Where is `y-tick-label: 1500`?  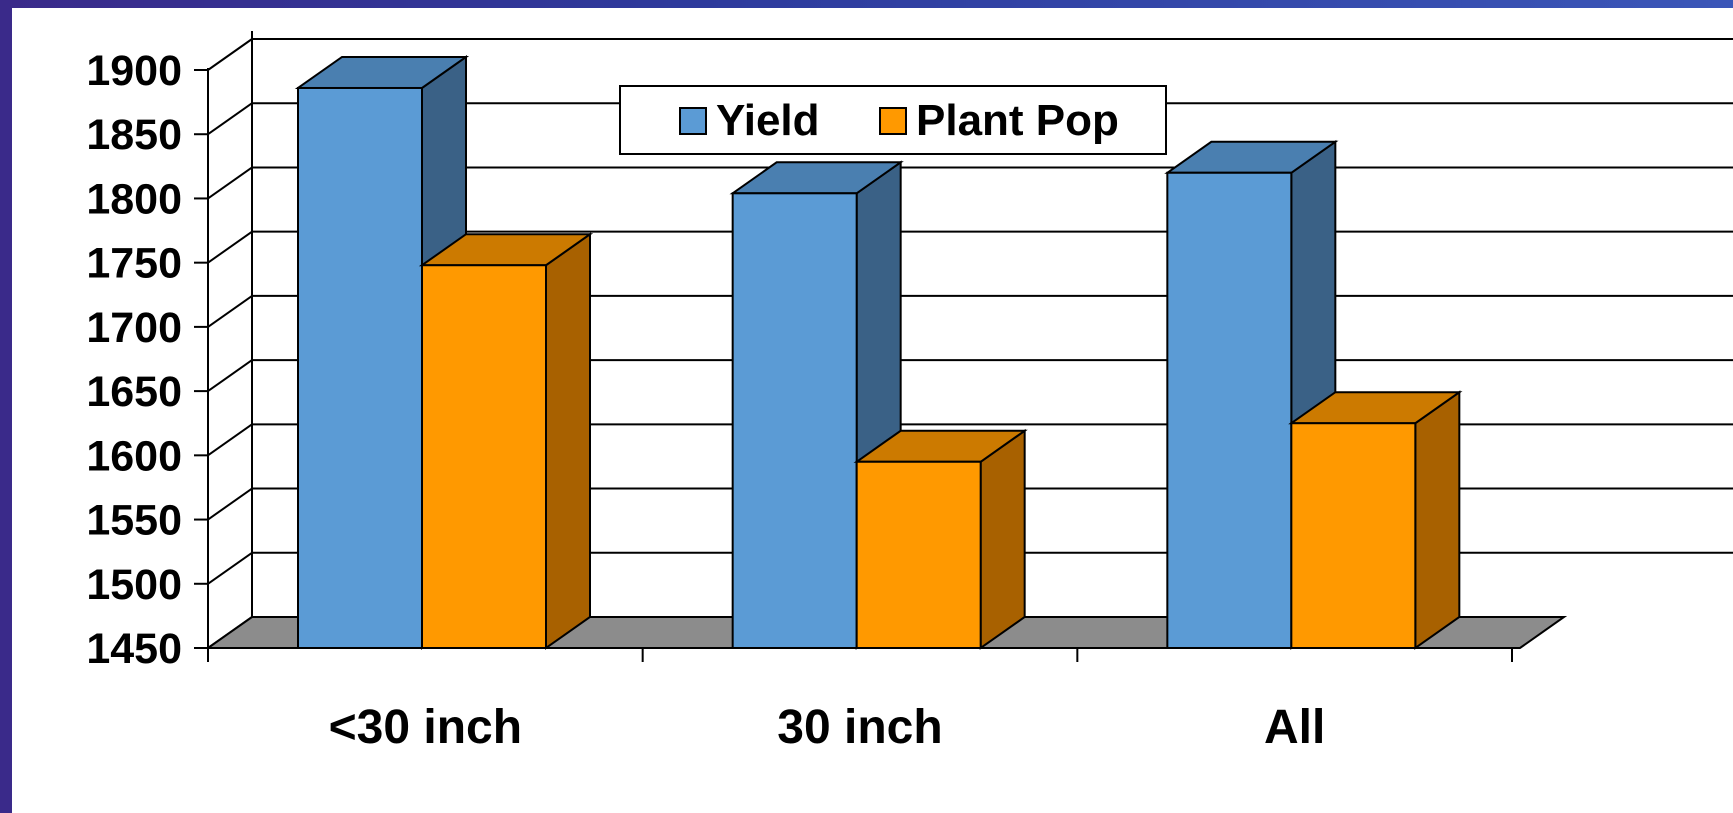 y-tick-label: 1500 is located at coordinates (134, 585).